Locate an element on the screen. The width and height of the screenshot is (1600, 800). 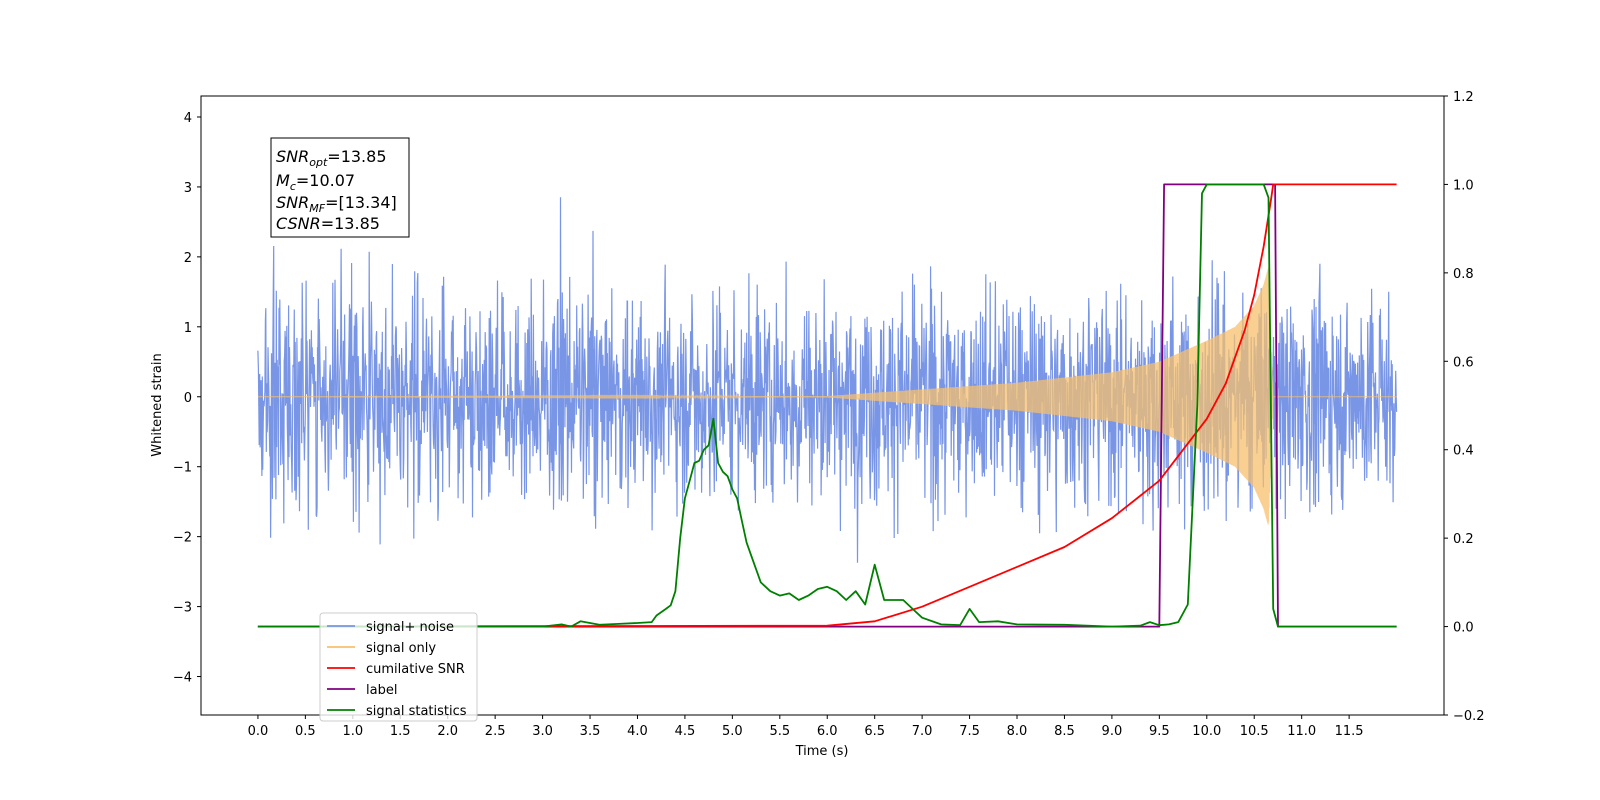
x-tick-label: 7.5 is located at coordinates (969, 731).